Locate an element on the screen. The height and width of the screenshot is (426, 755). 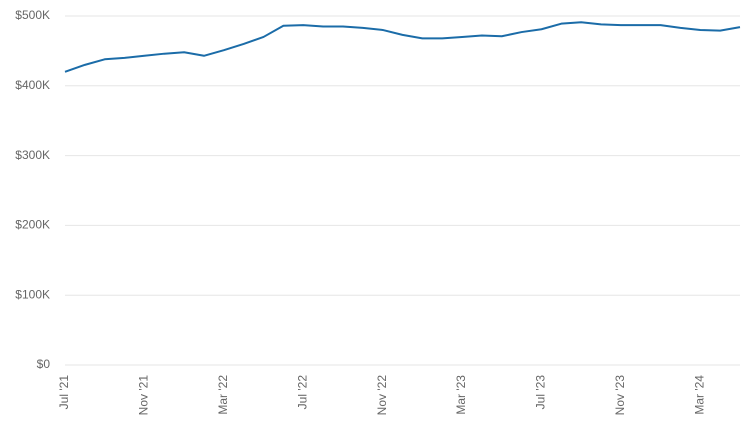
x-tick-label: Jul '23 is located at coordinates (541, 392).